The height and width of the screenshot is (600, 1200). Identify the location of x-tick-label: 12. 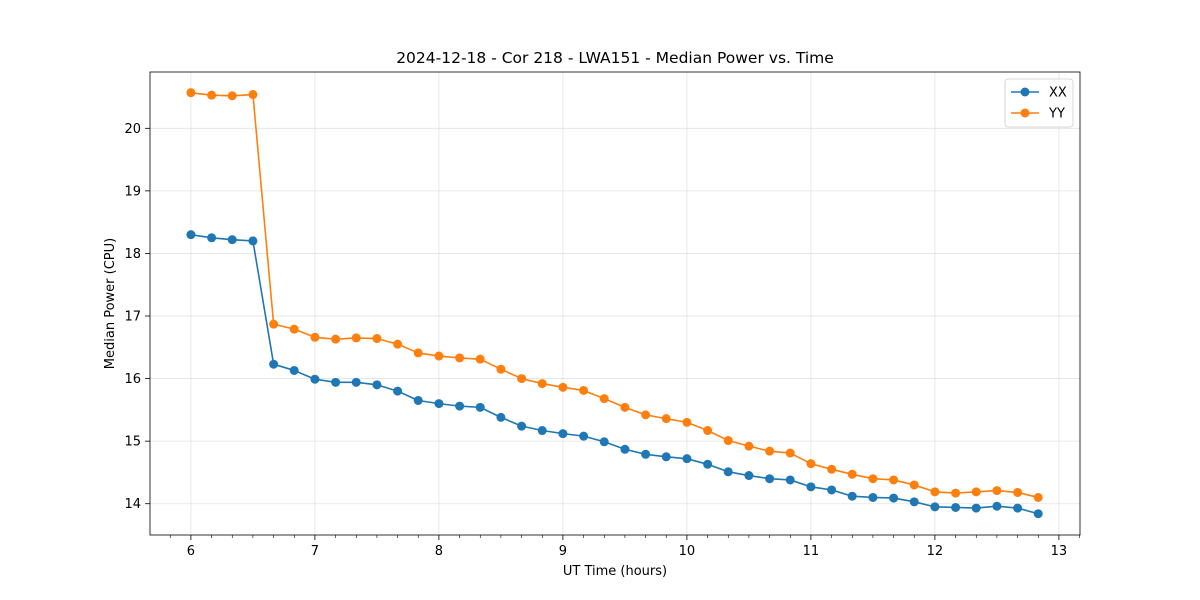
(935, 551).